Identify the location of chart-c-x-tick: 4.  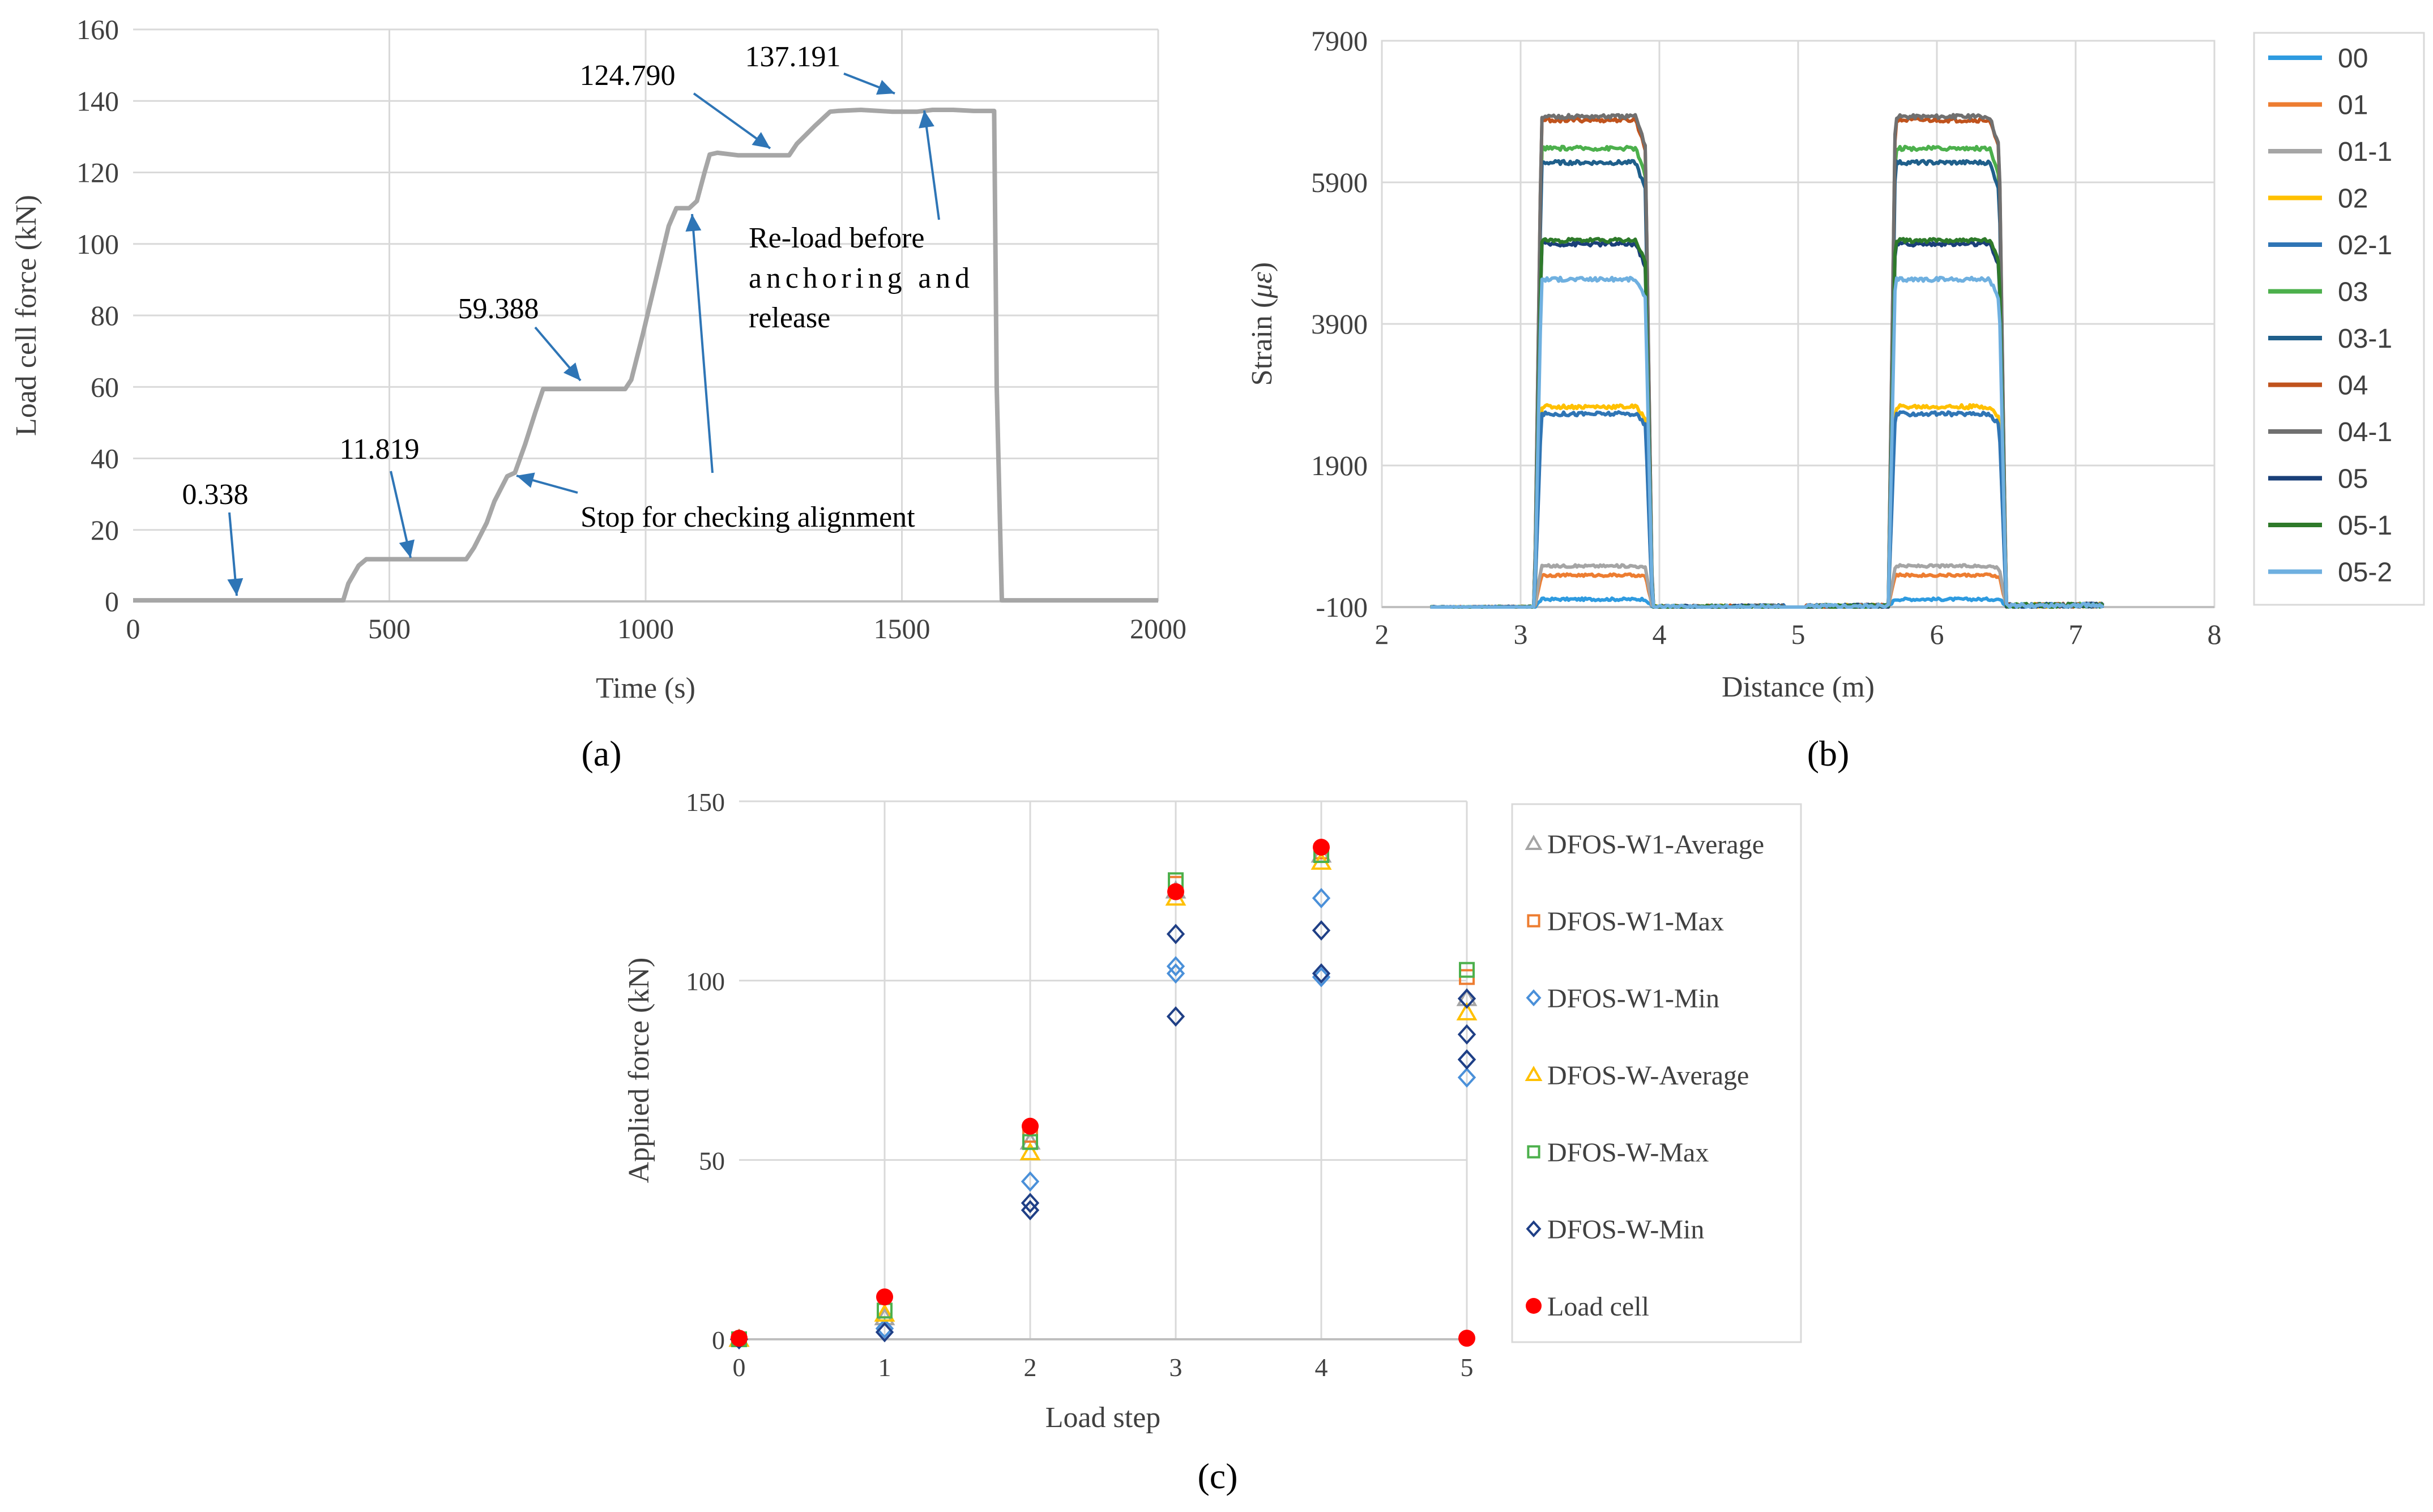
(1322, 1367).